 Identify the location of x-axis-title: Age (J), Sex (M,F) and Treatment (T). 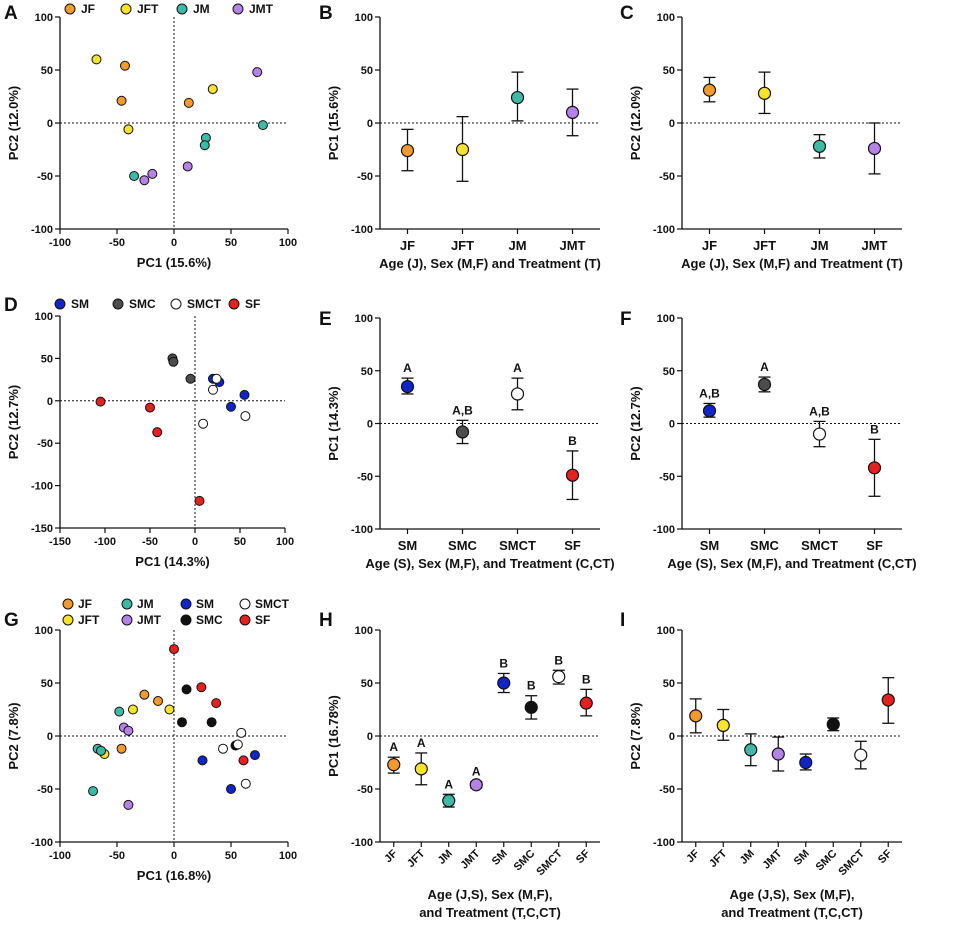
(792, 263).